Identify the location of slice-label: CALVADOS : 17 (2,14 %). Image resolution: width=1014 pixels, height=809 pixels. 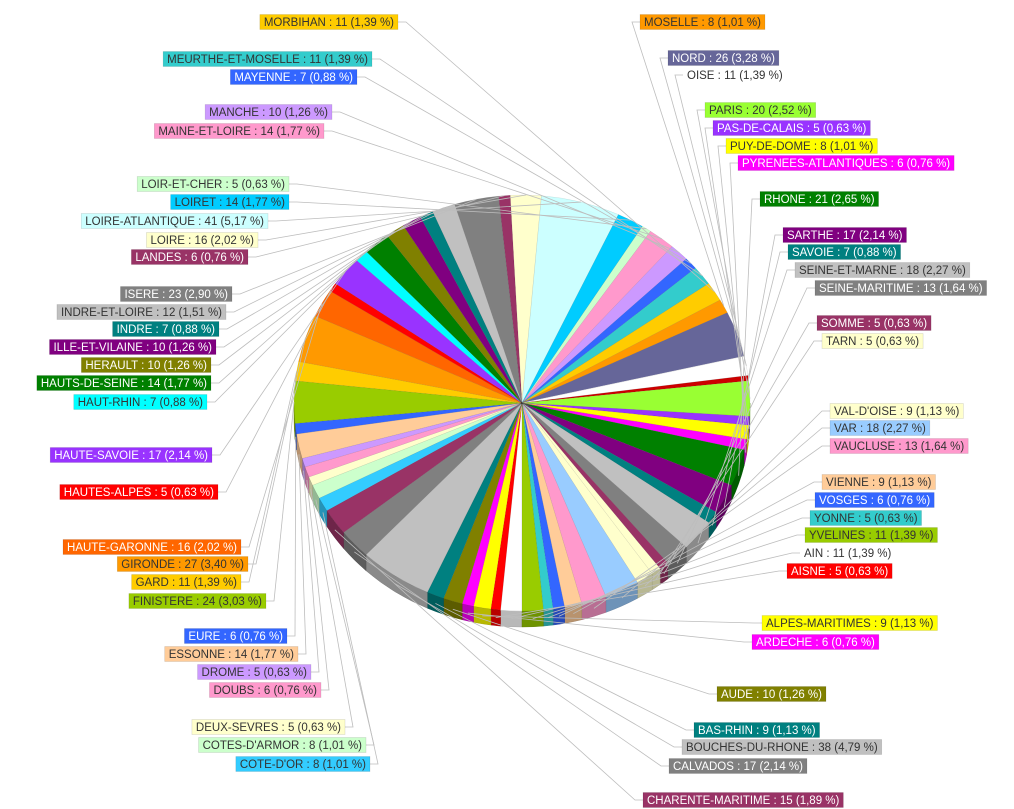
(738, 767).